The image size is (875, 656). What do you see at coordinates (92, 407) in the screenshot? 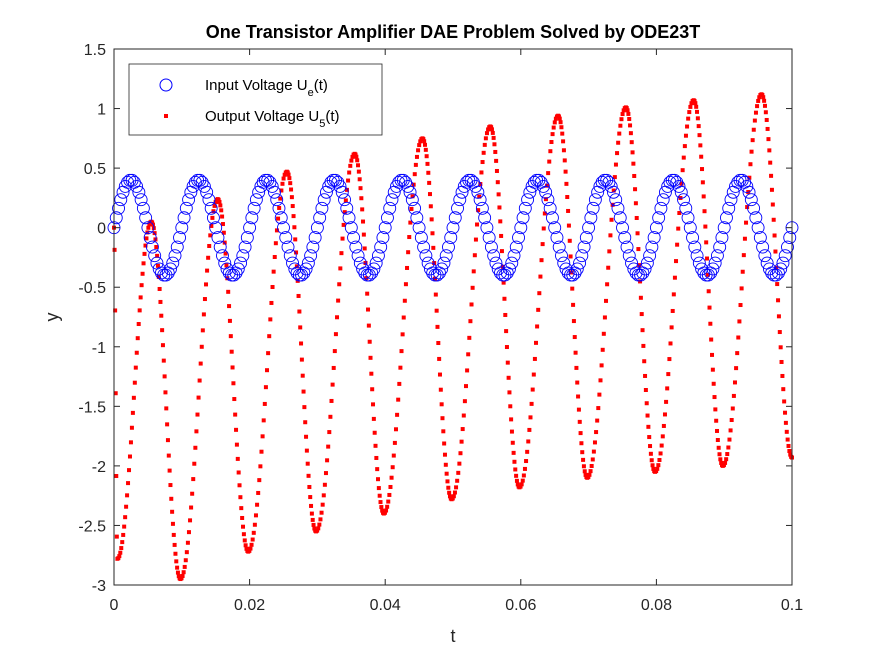
I see `y-tick-label: -1.5` at bounding box center [92, 407].